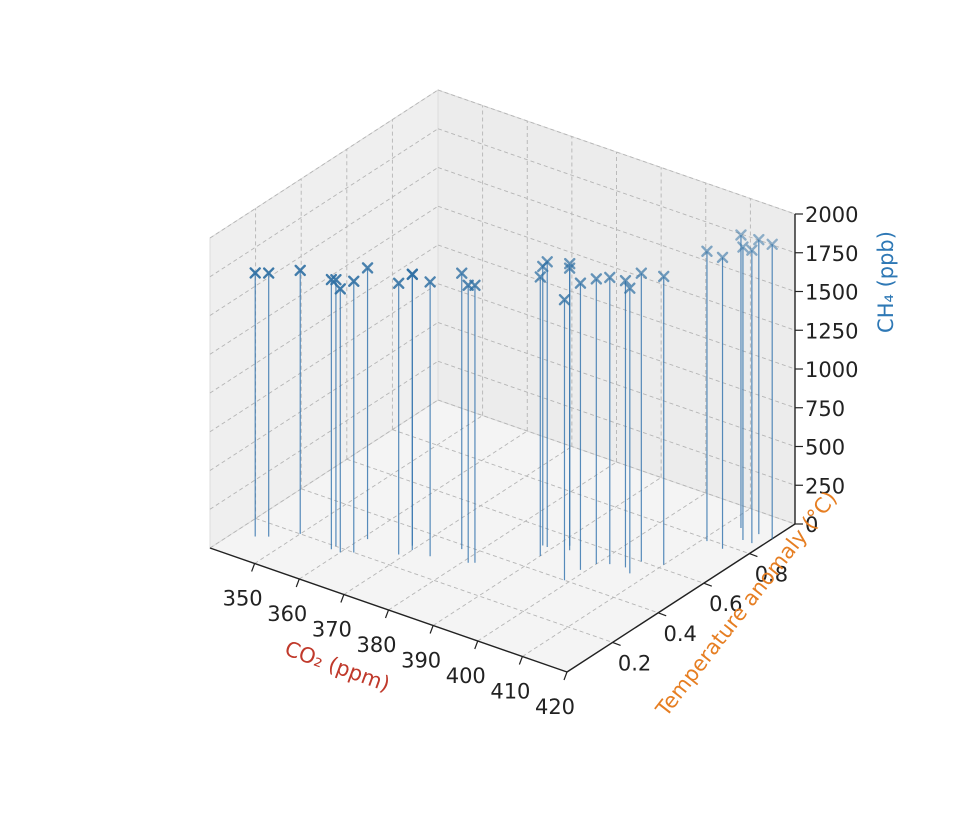  Describe the element at coordinates (831, 254) in the screenshot. I see `z-tick-label: 1750` at that location.